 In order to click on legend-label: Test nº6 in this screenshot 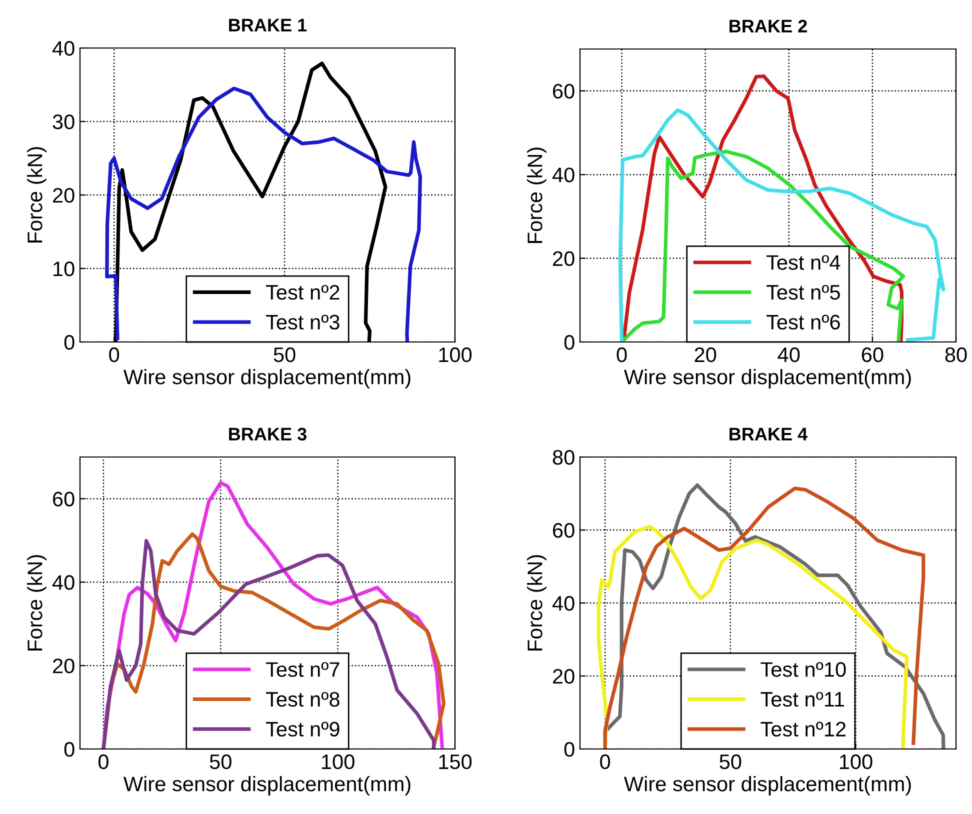, I will do `click(803, 322)`.